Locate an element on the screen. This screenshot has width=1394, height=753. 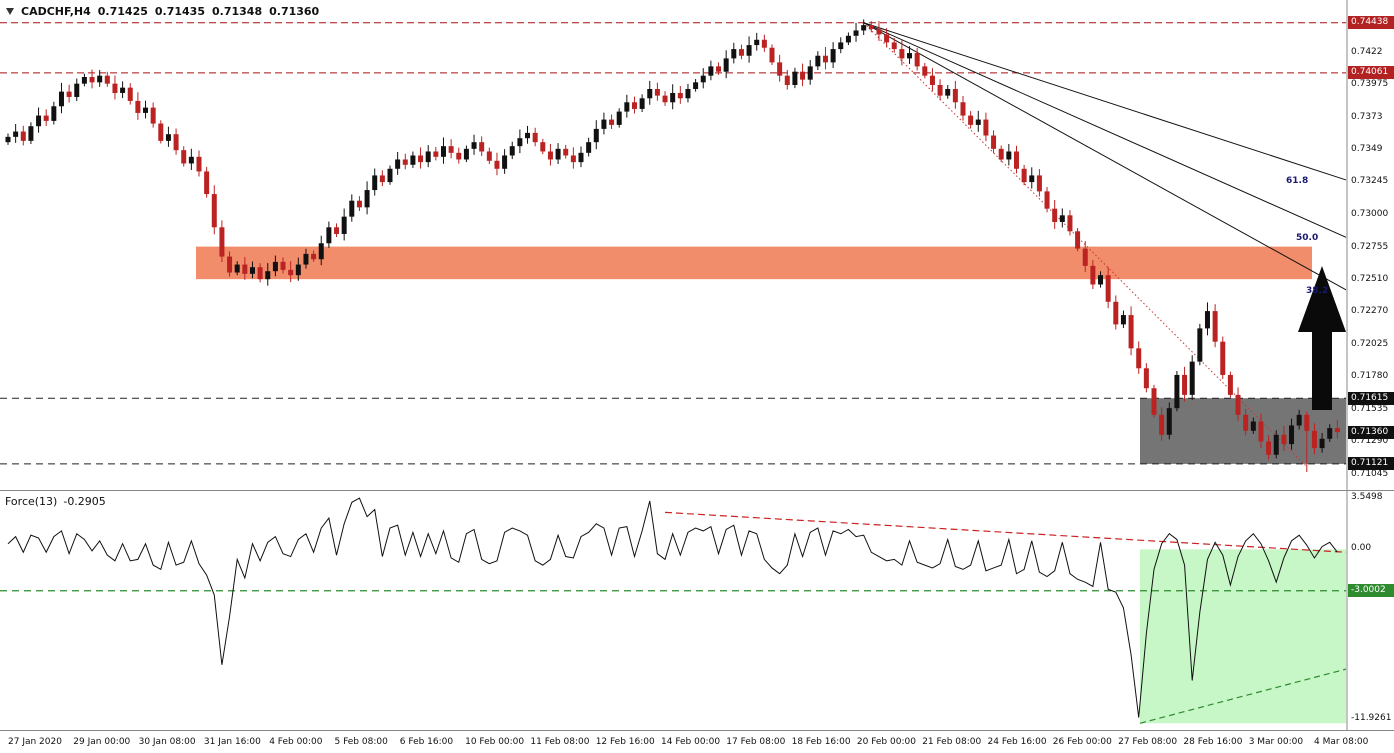
price-badge: 0.74061 is located at coordinates (1371, 73).